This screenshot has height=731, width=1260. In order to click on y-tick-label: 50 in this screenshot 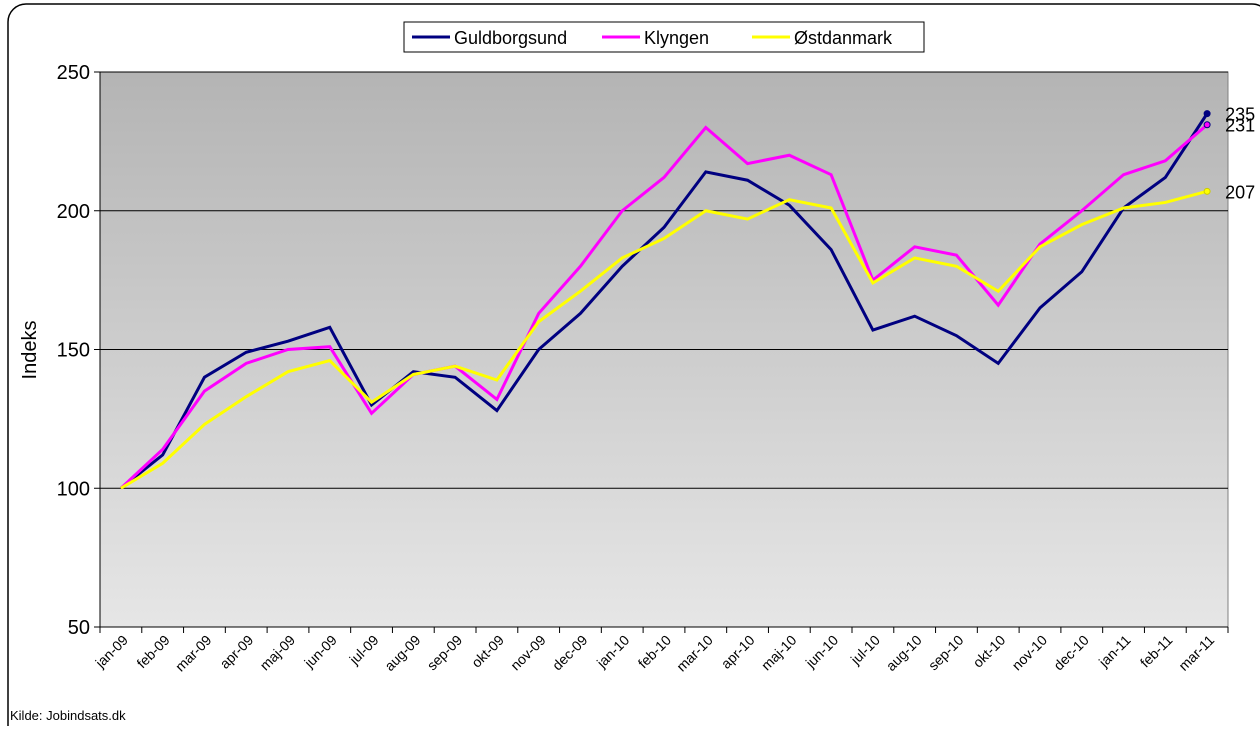, I will do `click(79, 628)`.